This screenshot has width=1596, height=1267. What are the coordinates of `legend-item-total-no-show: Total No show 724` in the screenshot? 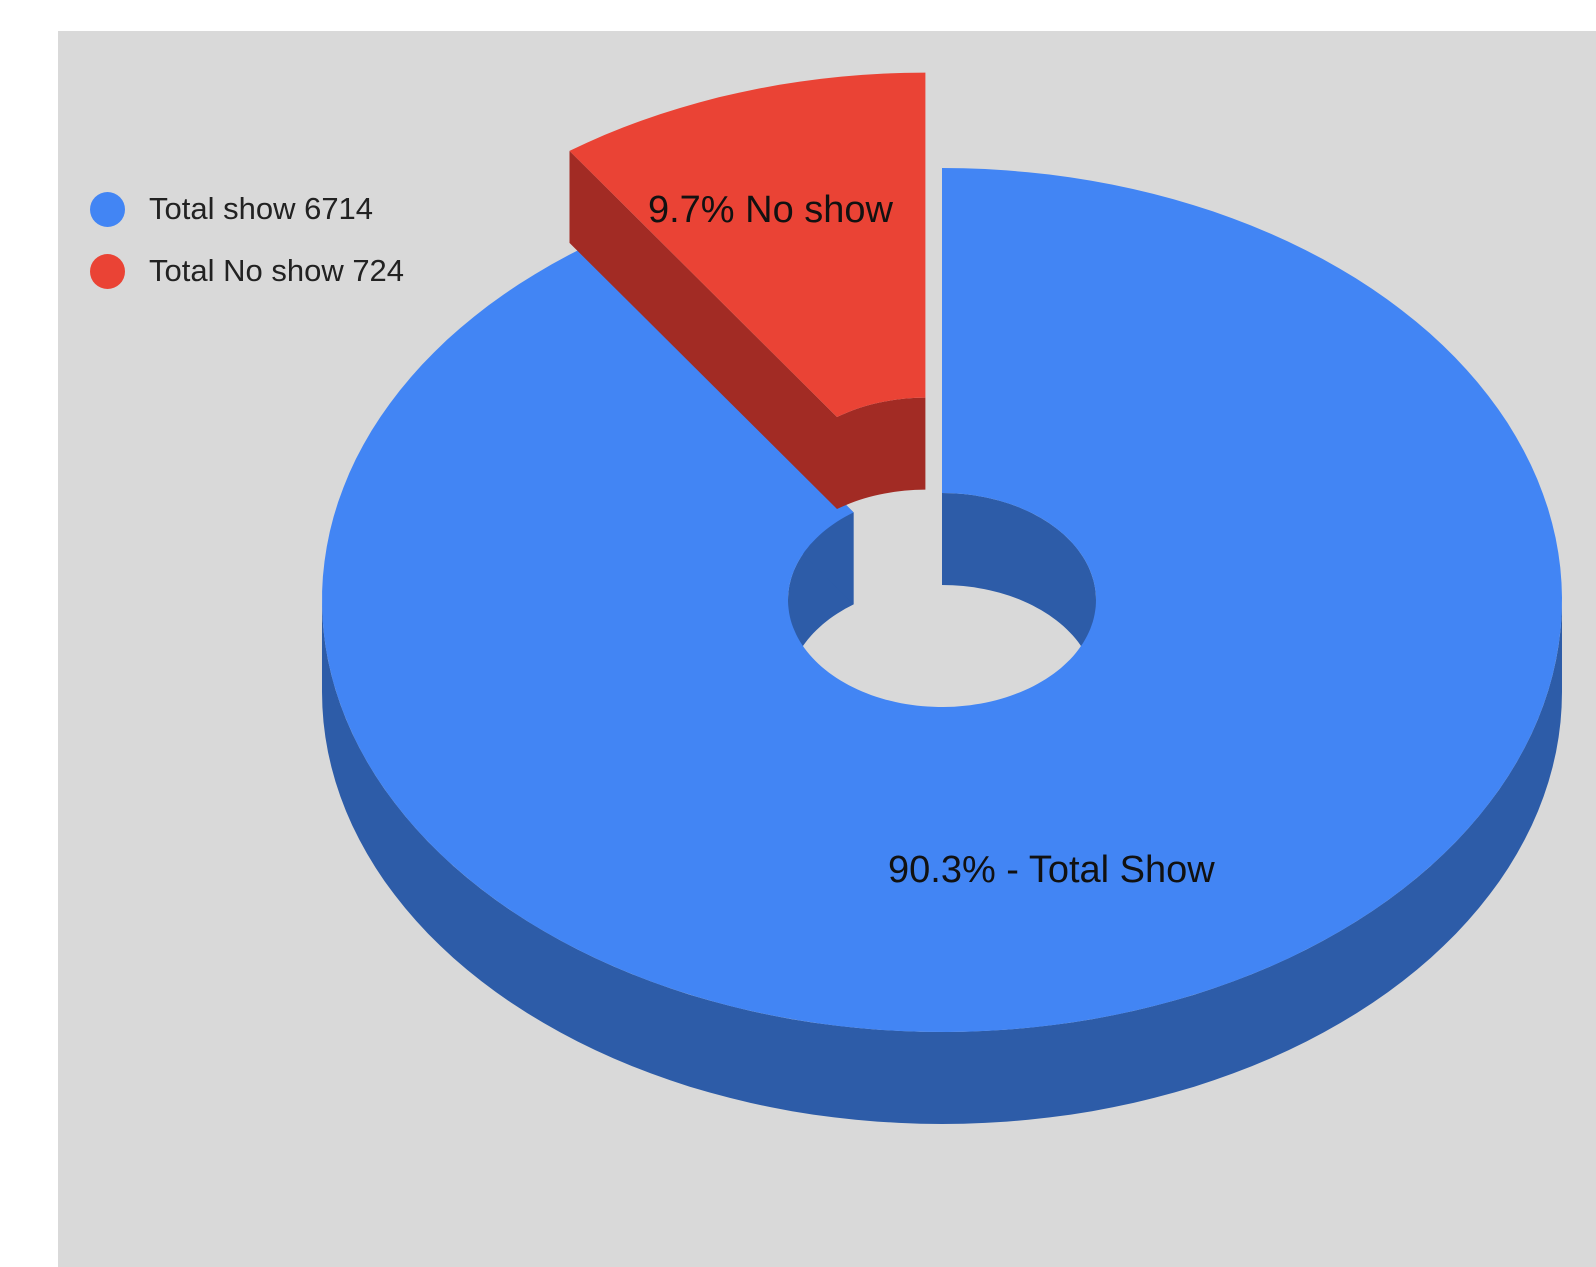 It's located at (247, 271).